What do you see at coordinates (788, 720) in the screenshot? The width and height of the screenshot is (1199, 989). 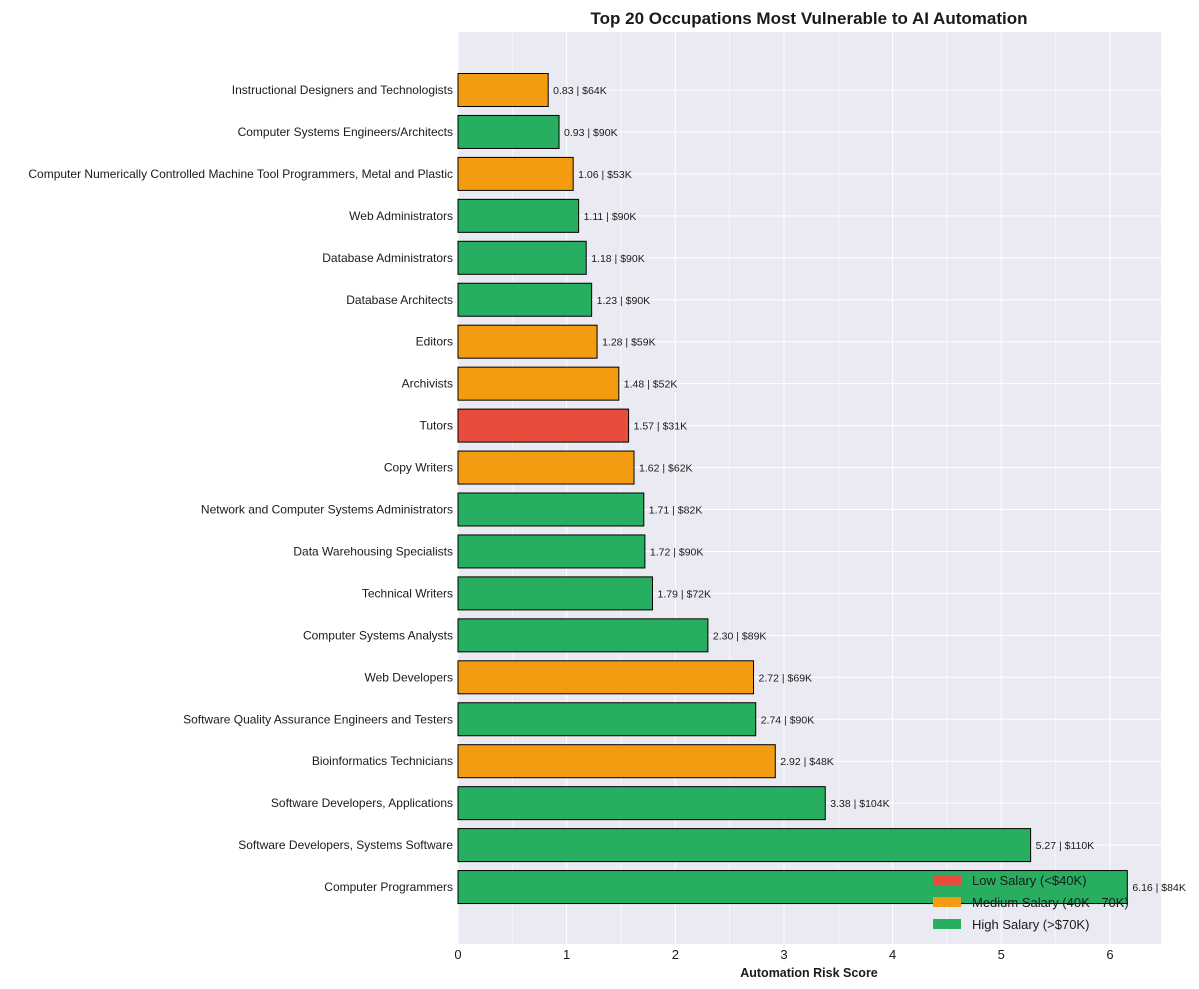 I see `bar-value-label: 2.74 | $90K` at bounding box center [788, 720].